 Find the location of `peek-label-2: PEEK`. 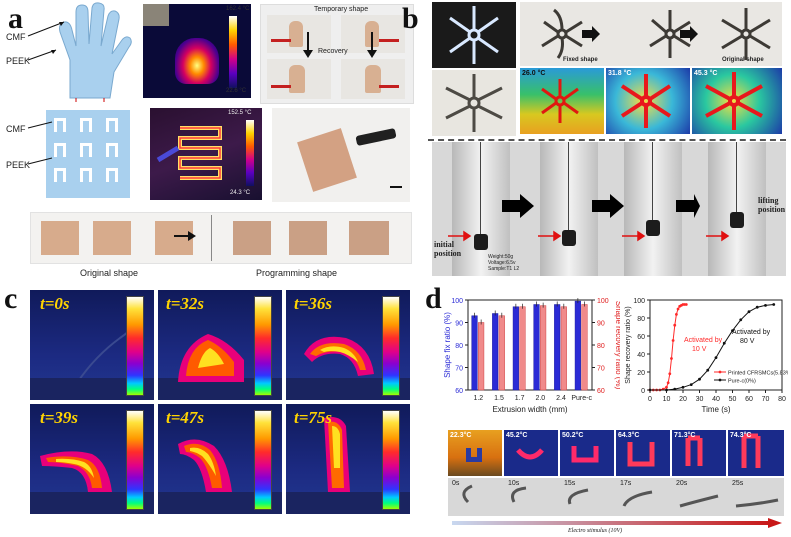

peek-label-2: PEEK is located at coordinates (18, 165).